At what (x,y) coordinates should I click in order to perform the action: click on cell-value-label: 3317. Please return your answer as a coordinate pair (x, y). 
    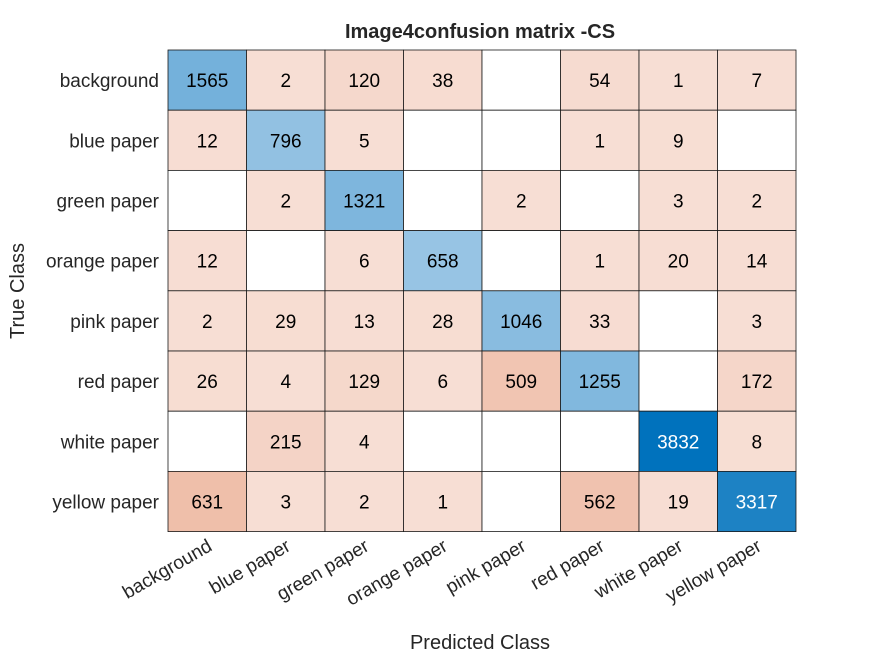
    Looking at the image, I should click on (757, 503).